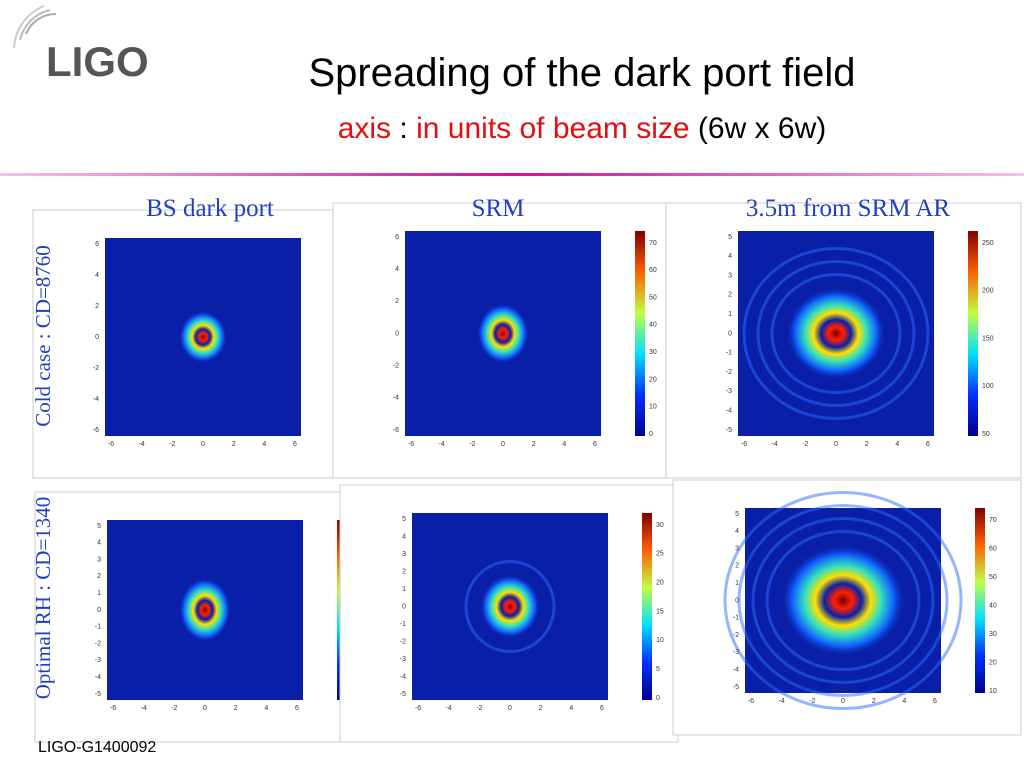 This screenshot has width=1024, height=768. What do you see at coordinates (498, 208) in the screenshot?
I see `column-header: SRM` at bounding box center [498, 208].